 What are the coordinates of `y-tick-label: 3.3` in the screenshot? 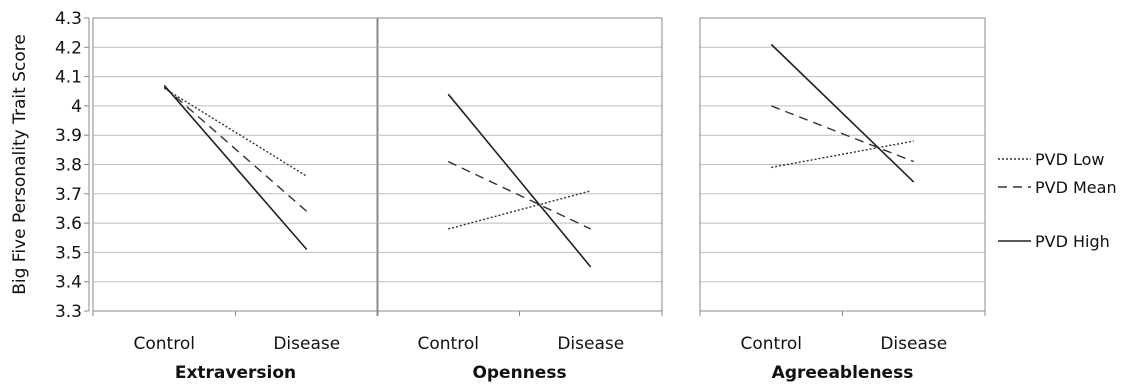 It's located at (68, 312).